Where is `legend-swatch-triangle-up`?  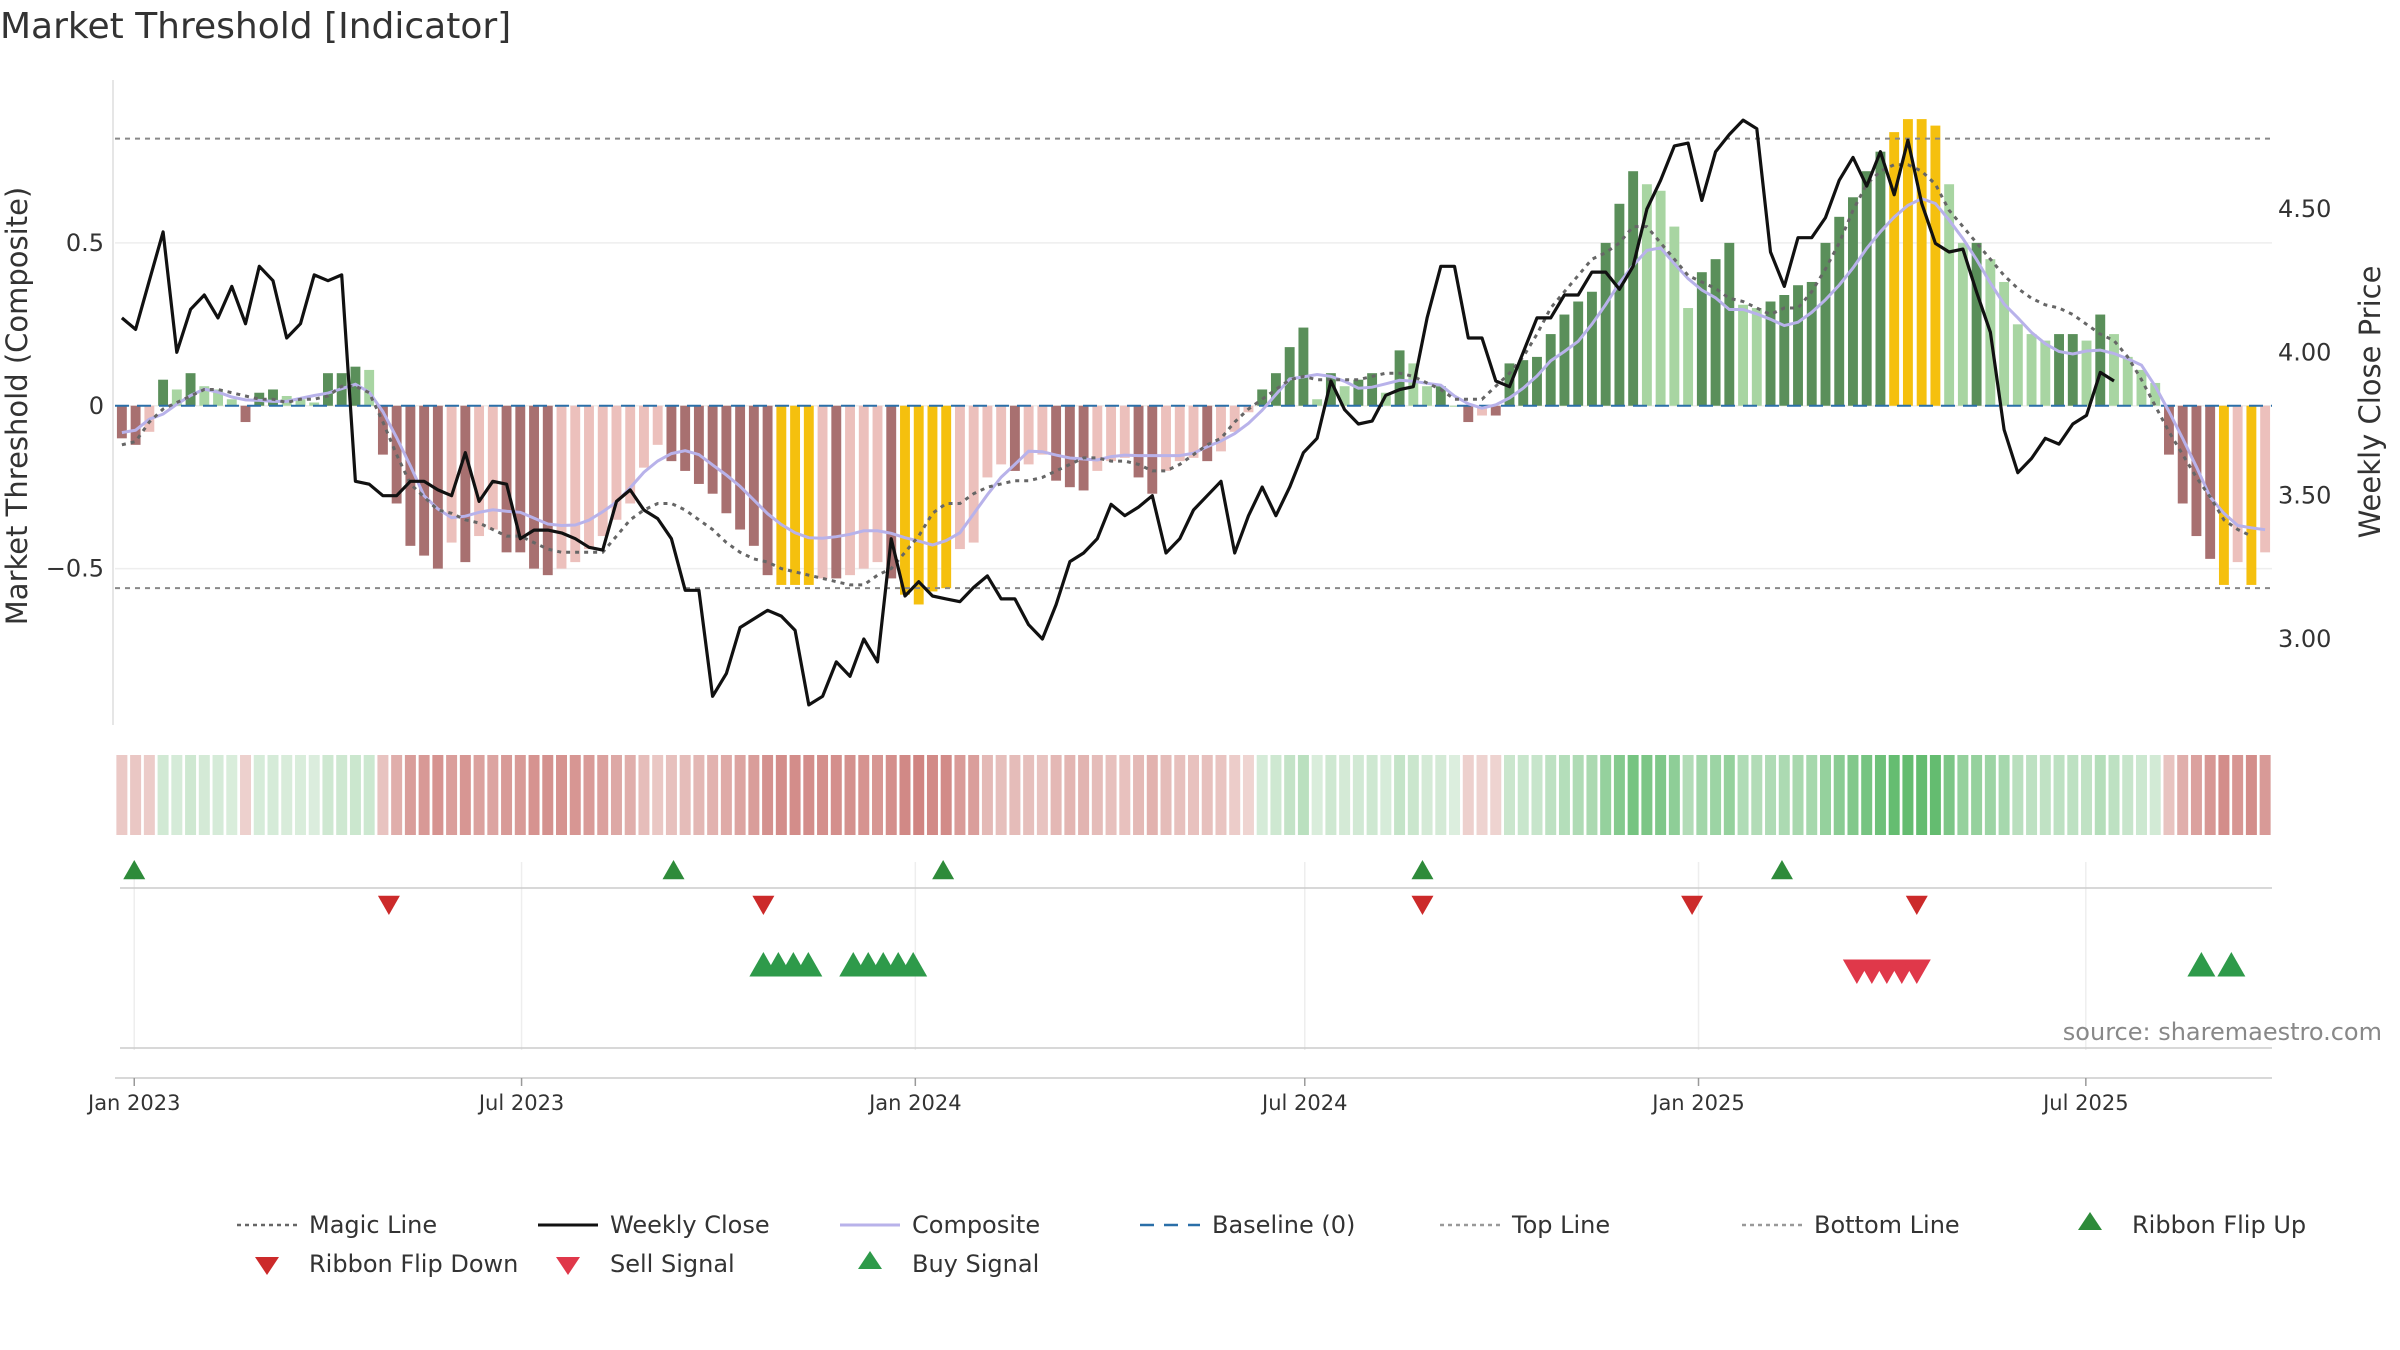 legend-swatch-triangle-up is located at coordinates (2090, 1221).